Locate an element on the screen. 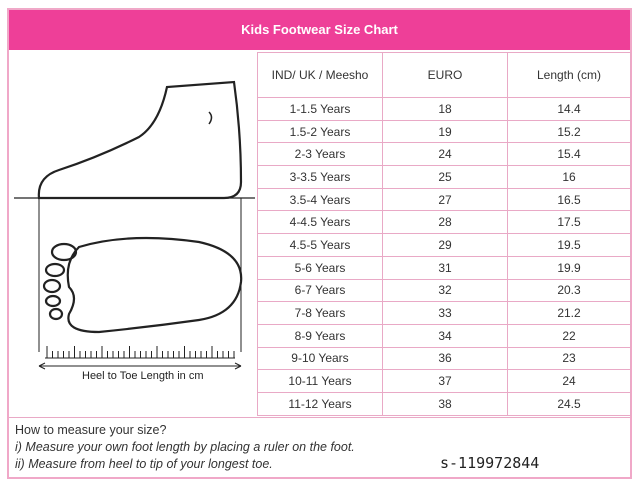 The width and height of the screenshot is (639, 483). size-cell: 11-12 Years is located at coordinates (320, 403).